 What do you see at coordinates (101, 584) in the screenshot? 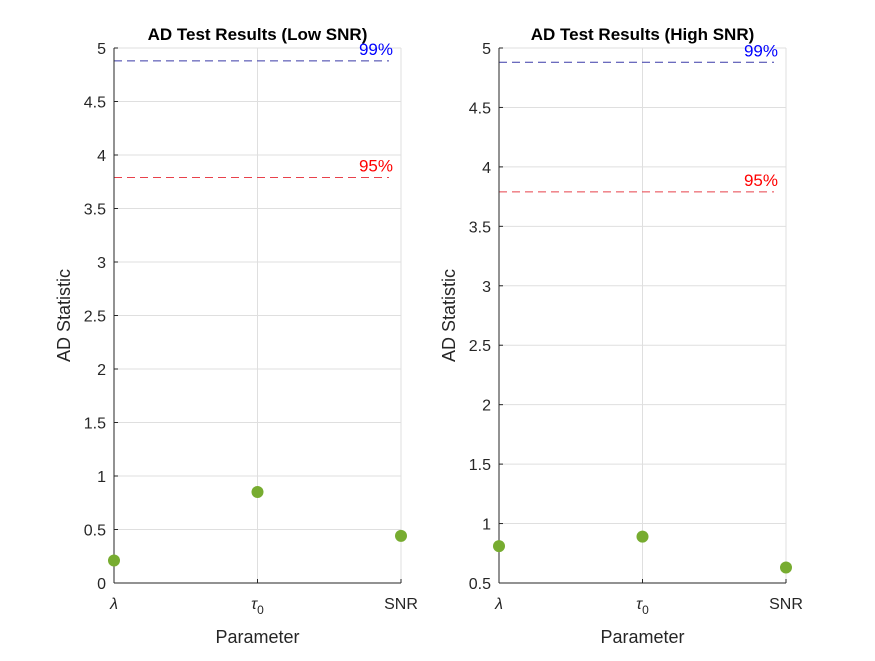
I see `y-tick-label: 0` at bounding box center [101, 584].